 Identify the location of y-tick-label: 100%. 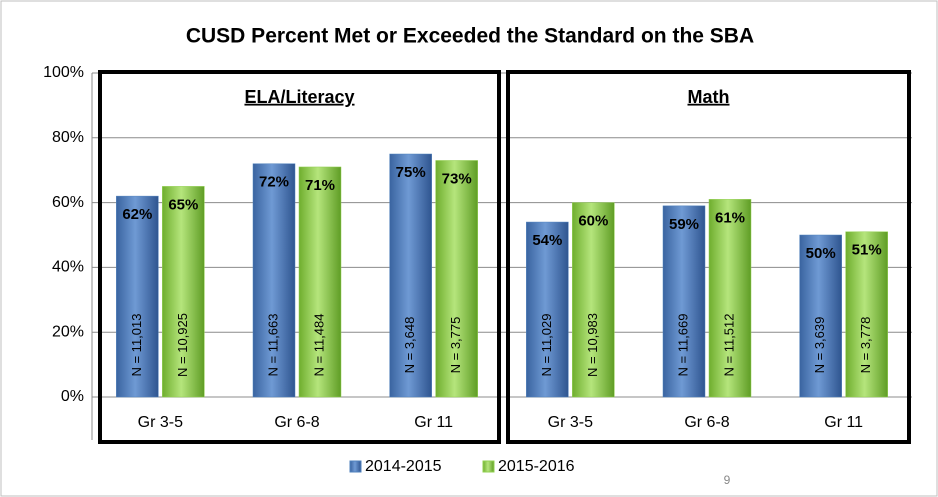
(63, 72).